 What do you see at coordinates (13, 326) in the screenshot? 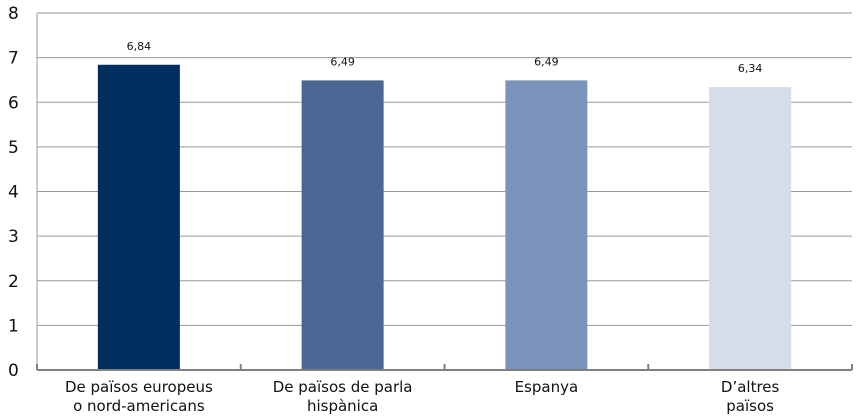
I see `y-tick-label: 1` at bounding box center [13, 326].